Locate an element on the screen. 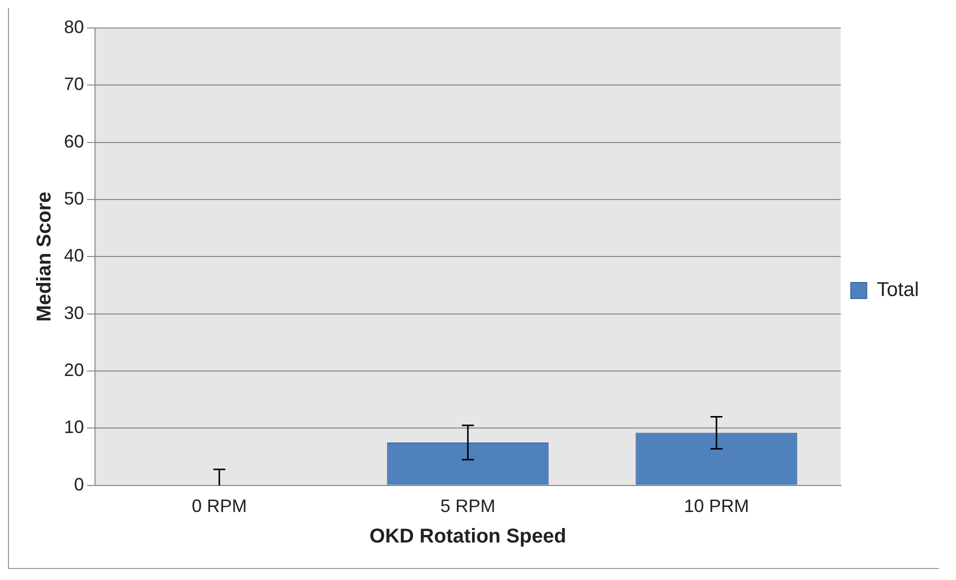 Image resolution: width=956 pixels, height=580 pixels. x-axis-title: OKD Rotation Speed is located at coordinates (468, 537).